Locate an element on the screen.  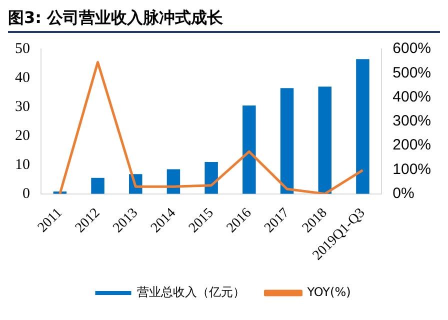
x-tick-label: 2011 is located at coordinates (50, 221).